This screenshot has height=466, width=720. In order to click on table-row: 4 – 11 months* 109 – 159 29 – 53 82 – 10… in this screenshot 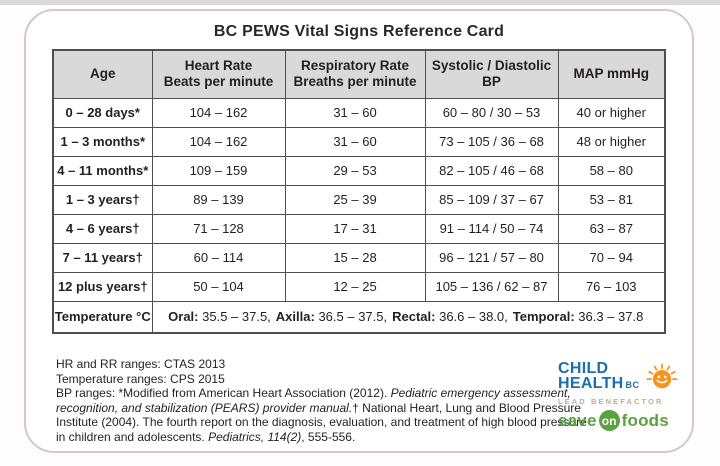, I will do `click(359, 170)`.